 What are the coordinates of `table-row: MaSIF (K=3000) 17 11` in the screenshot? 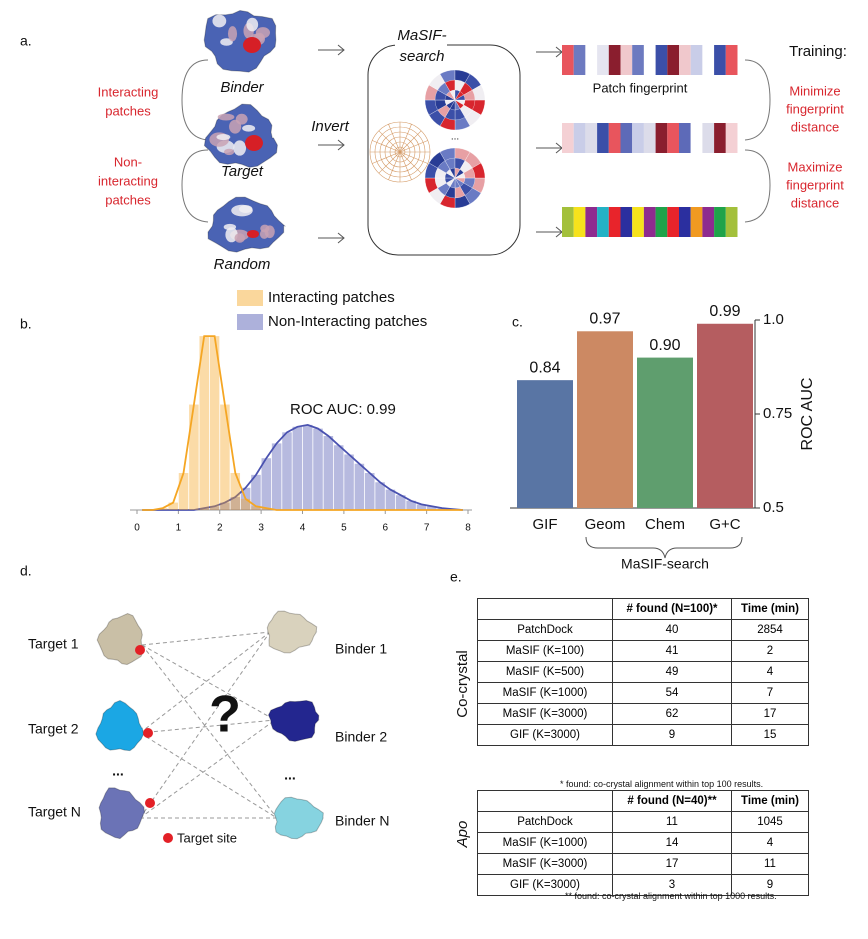 It's located at (643, 864).